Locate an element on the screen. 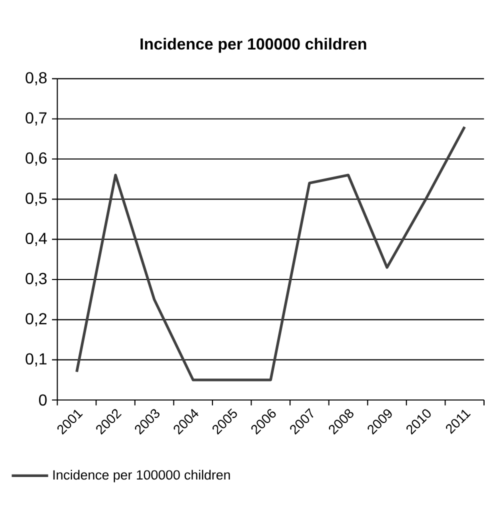 This screenshot has width=485, height=512. y-tick-label: 0,3 is located at coordinates (36, 279).